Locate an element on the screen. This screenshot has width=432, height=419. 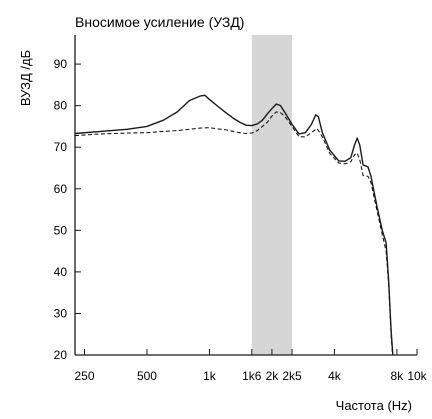
x-tick-label: 2k5 is located at coordinates (292, 376).